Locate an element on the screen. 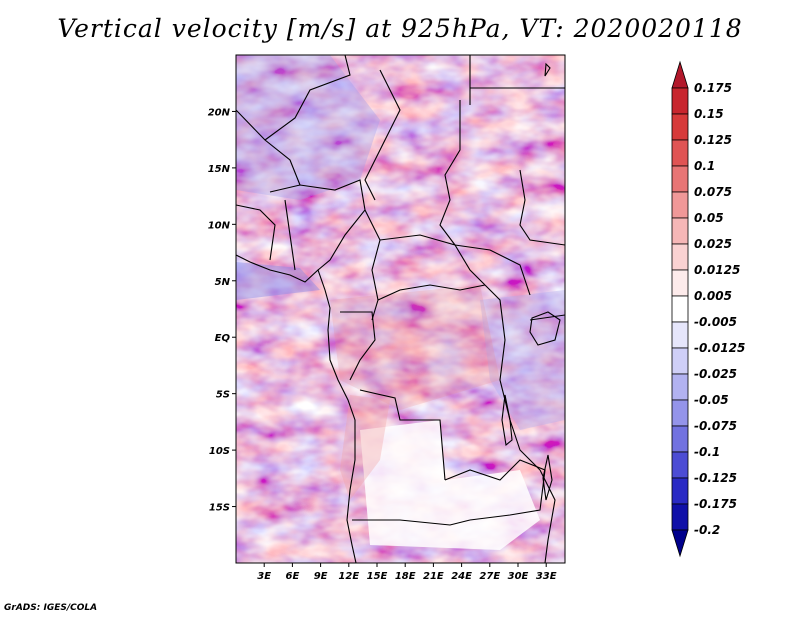  x-tick-label: 18E is located at coordinates (405, 576).